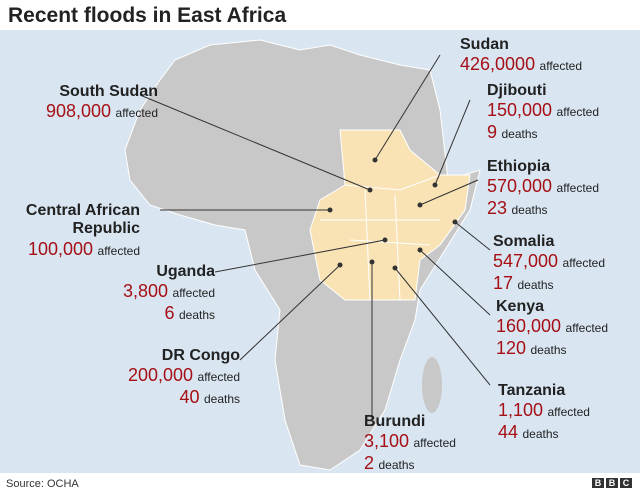 The width and height of the screenshot is (640, 497). I want to click on stat-row: 100,000 affected, so click(72, 249).